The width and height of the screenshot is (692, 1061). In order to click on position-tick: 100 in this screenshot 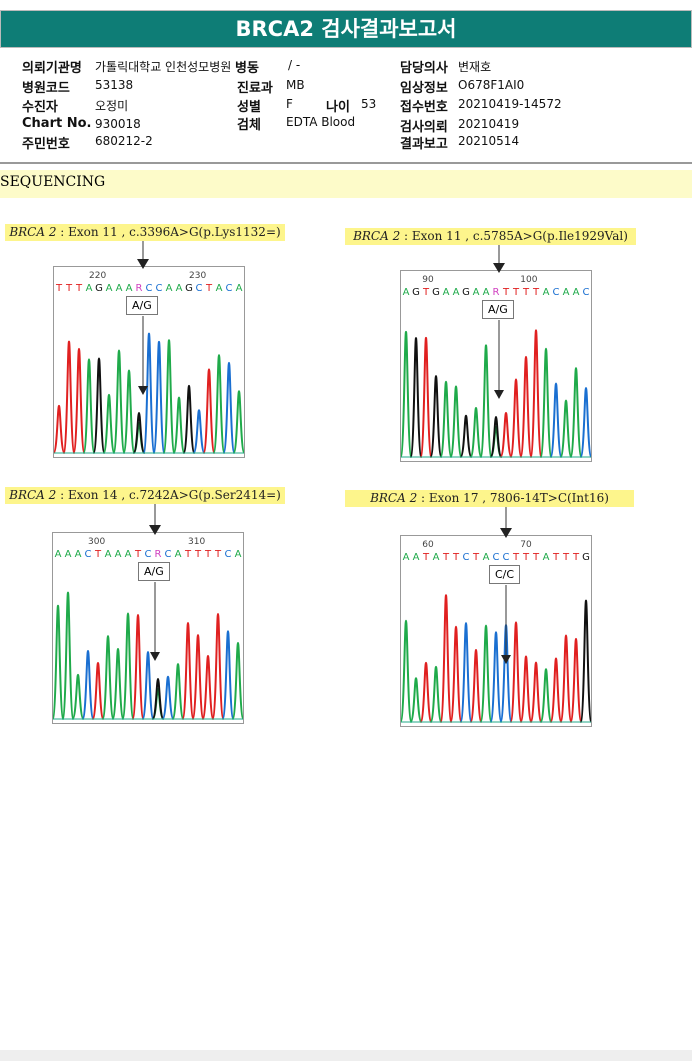, I will do `click(528, 280)`.